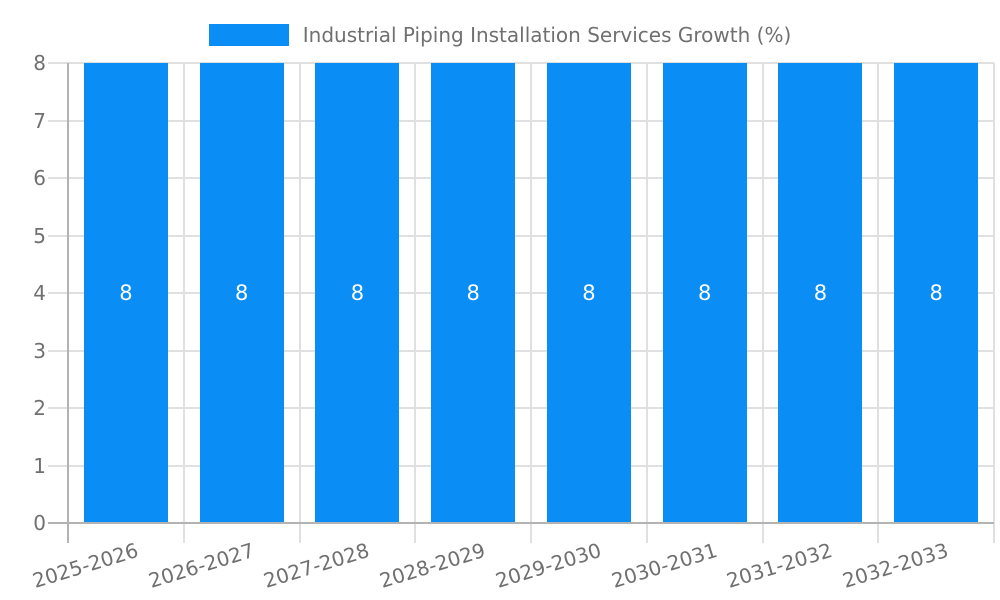 The image size is (1000, 600). What do you see at coordinates (39, 63) in the screenshot?
I see `y-tick-label: 8` at bounding box center [39, 63].